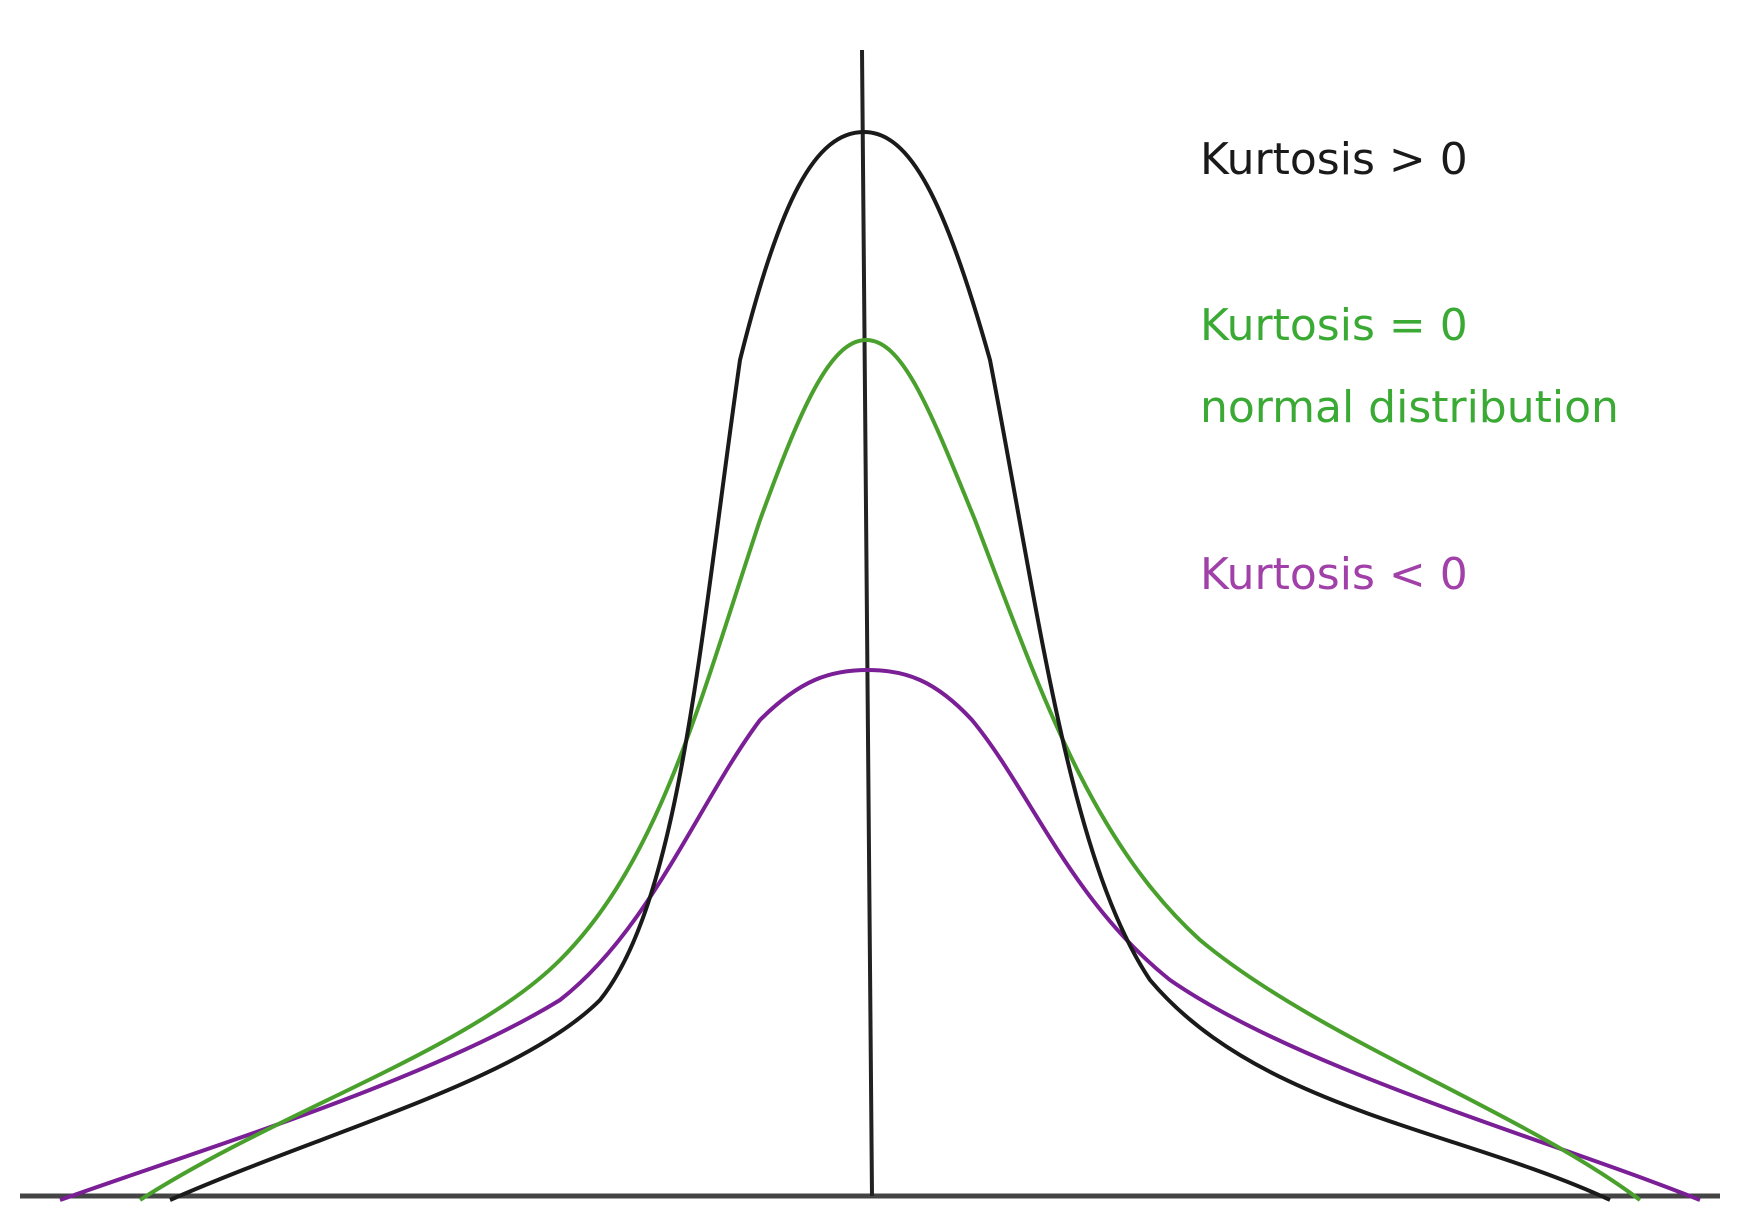 The height and width of the screenshot is (1218, 1751). What do you see at coordinates (1409, 407) in the screenshot?
I see `normal-distribution-label: normal distribution` at bounding box center [1409, 407].